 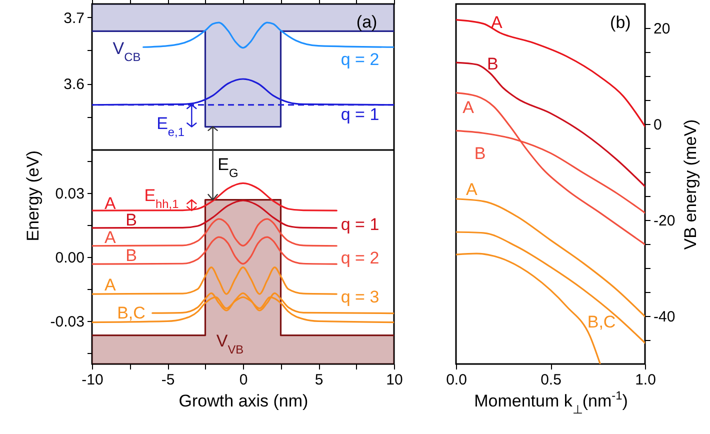 I want to click on x-tick-label: 10, so click(x=394, y=380).